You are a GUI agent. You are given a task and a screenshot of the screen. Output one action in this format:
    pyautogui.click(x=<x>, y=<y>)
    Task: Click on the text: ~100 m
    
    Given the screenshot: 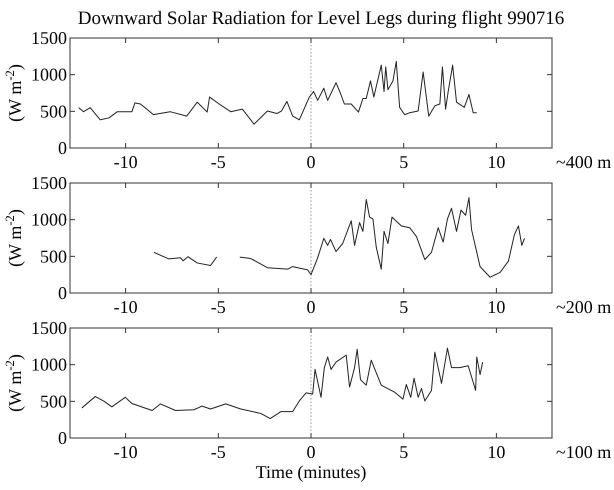 What is the action you would take?
    pyautogui.click(x=584, y=452)
    